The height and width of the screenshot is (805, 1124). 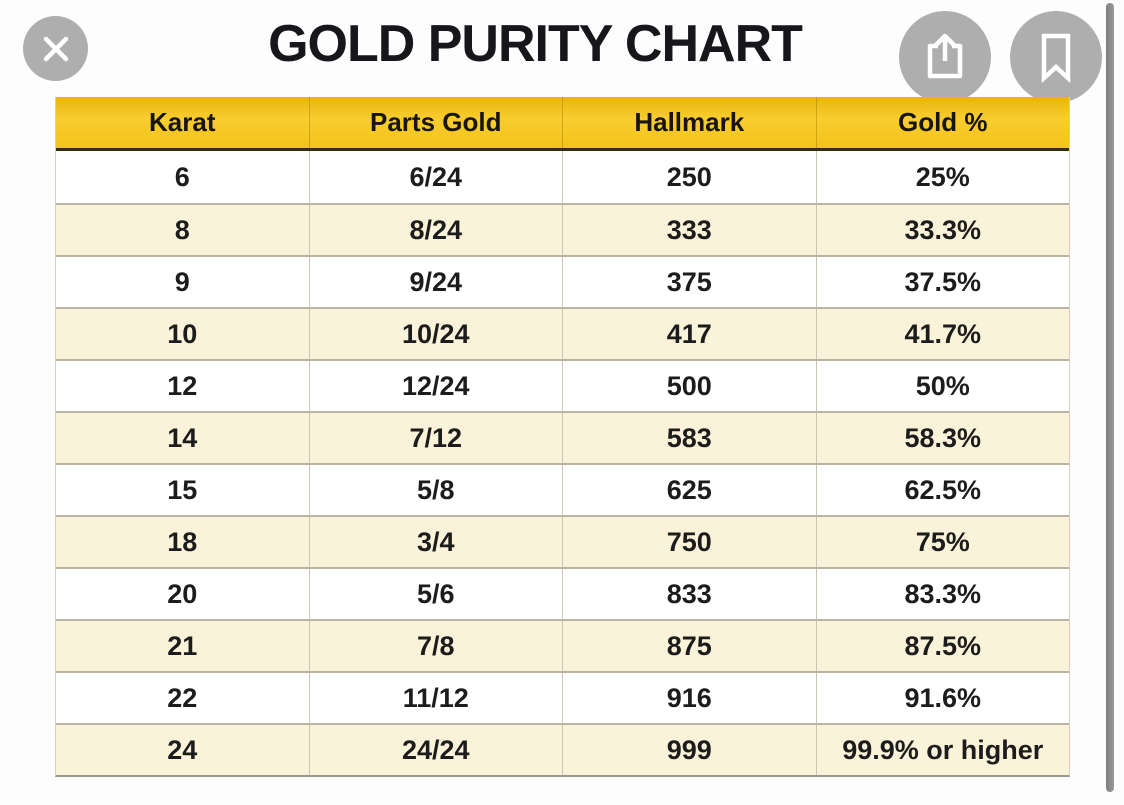 What do you see at coordinates (182, 333) in the screenshot?
I see `table-cell: 10` at bounding box center [182, 333].